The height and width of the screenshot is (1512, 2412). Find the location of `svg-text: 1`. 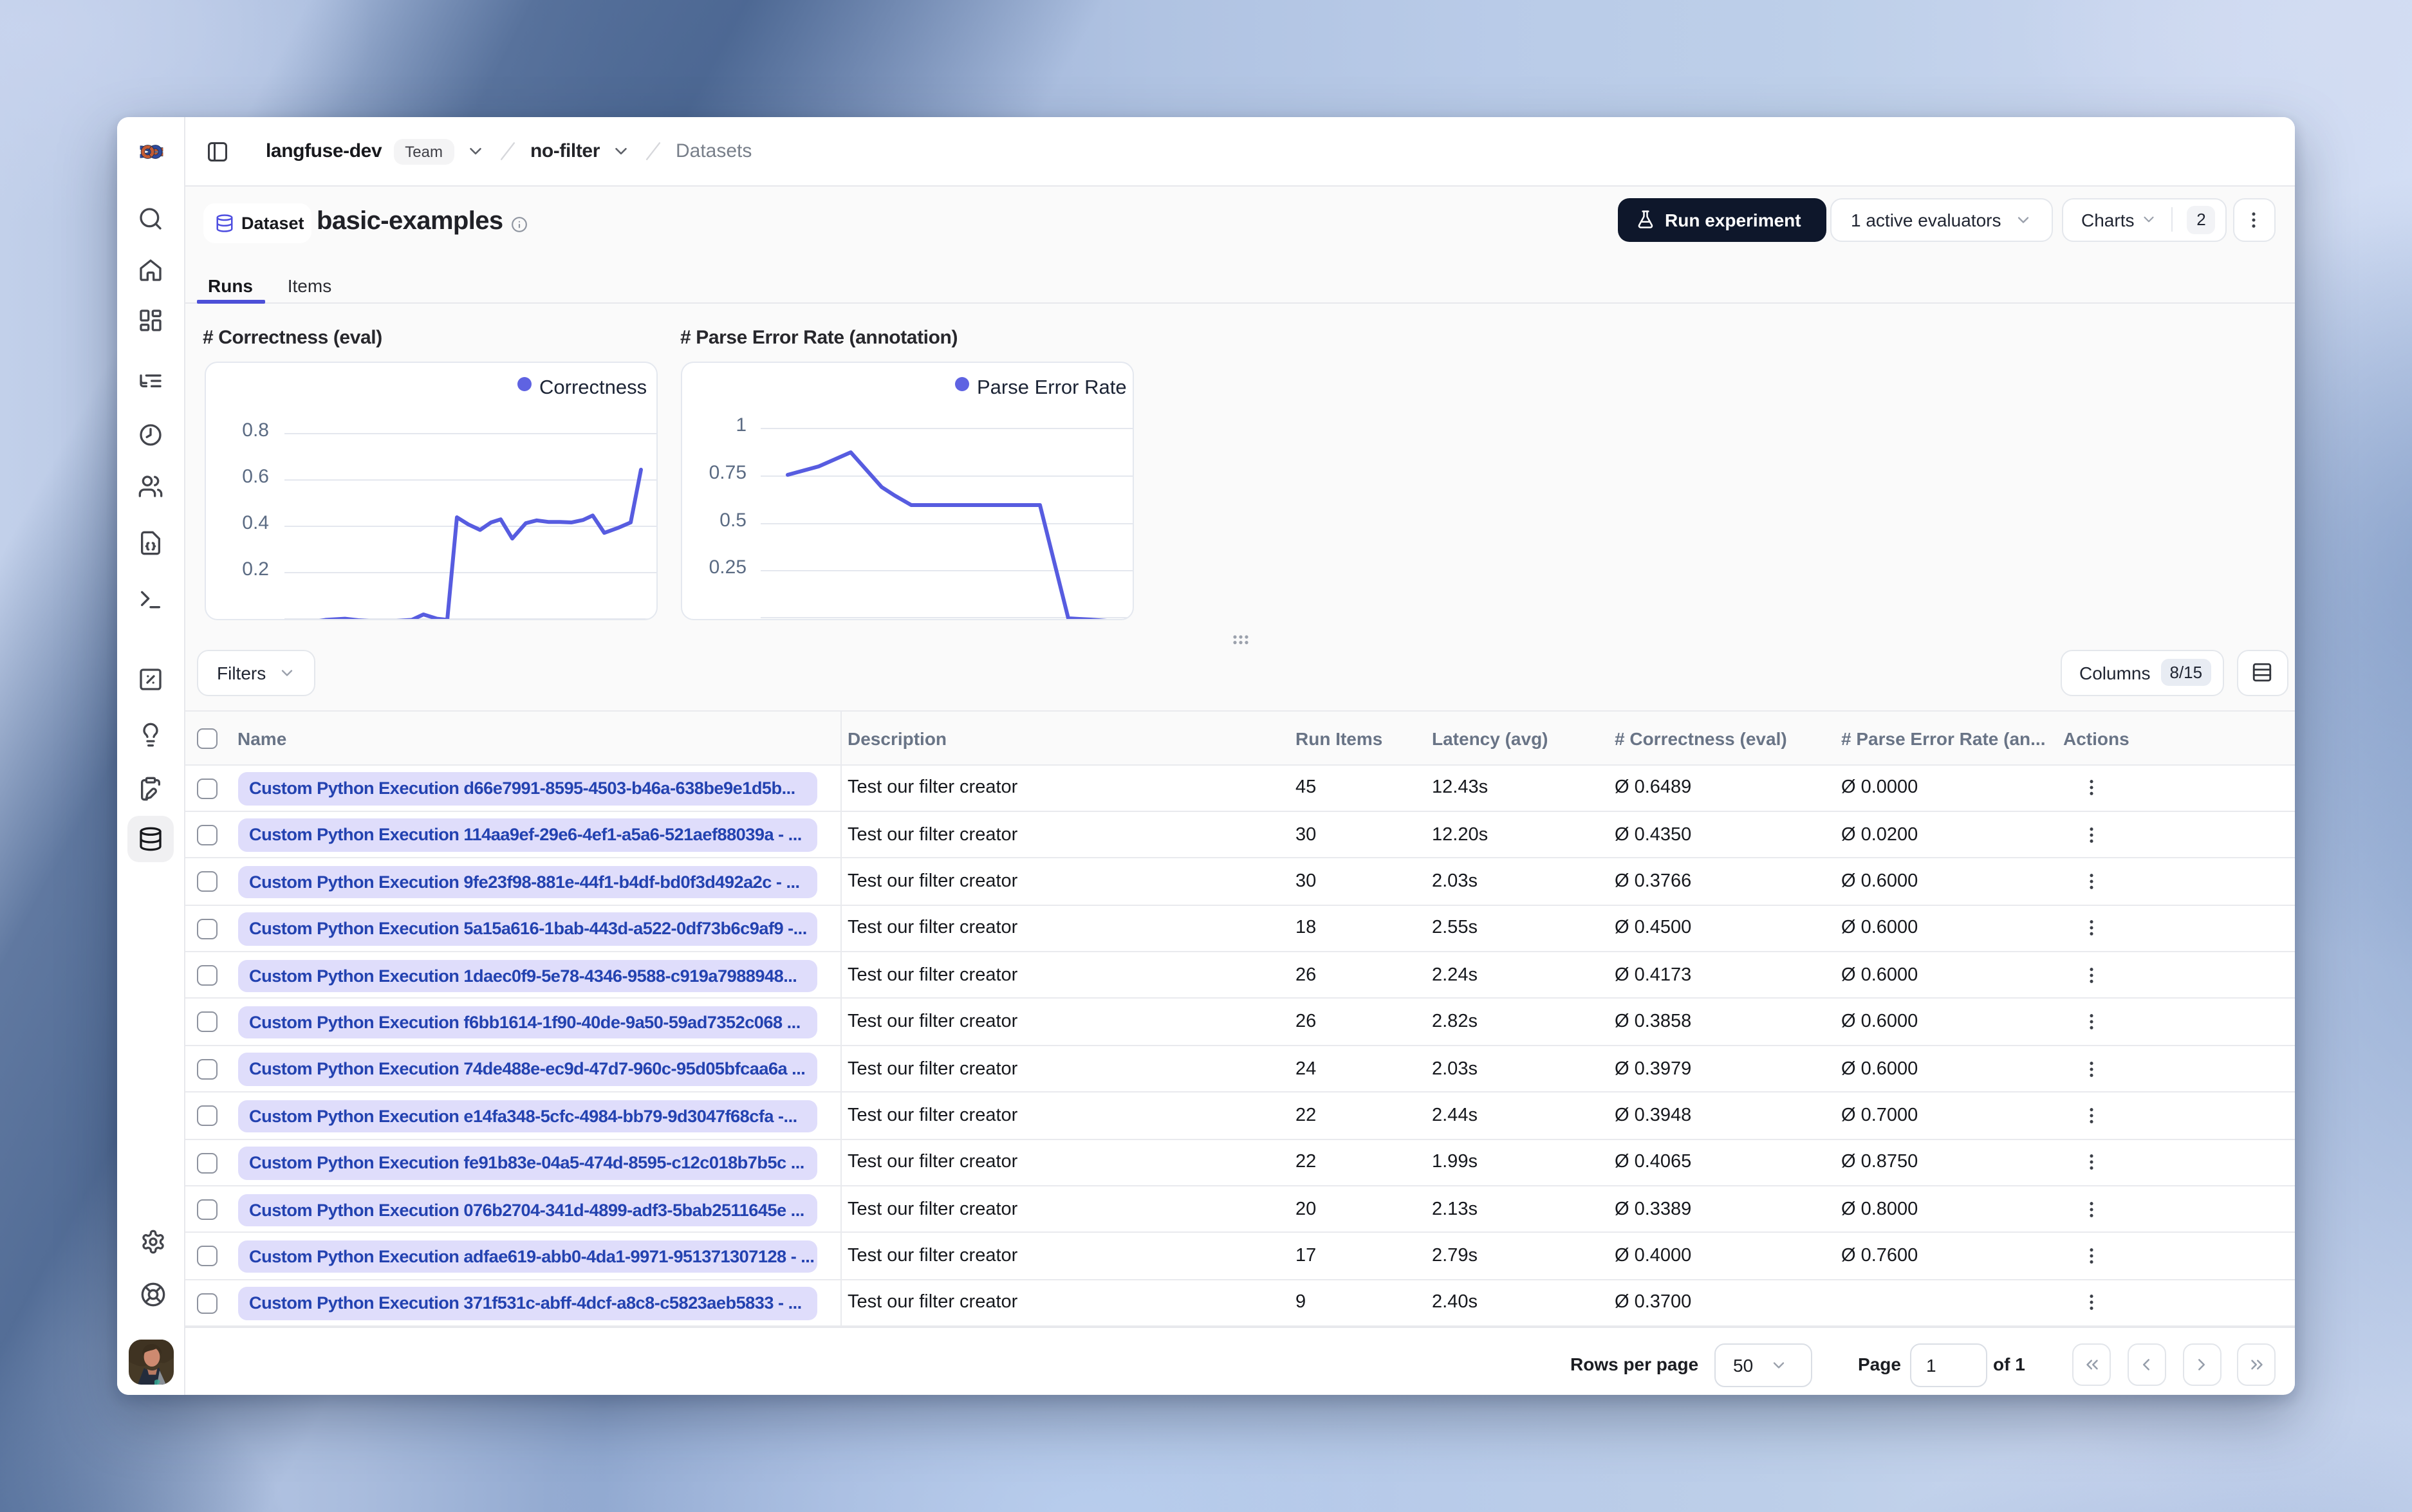

svg-text: 1 is located at coordinates (740, 424).